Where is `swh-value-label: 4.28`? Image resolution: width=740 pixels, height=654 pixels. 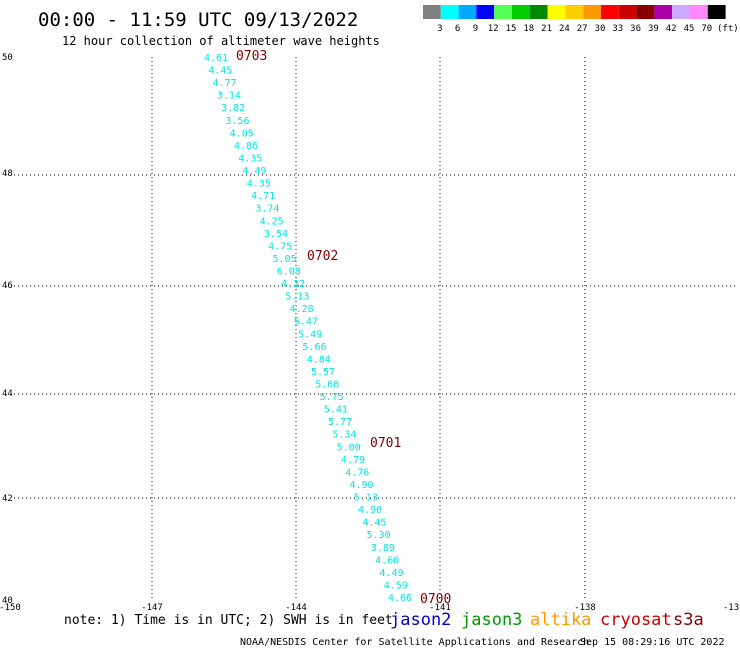 swh-value-label: 4.28 is located at coordinates (302, 309).